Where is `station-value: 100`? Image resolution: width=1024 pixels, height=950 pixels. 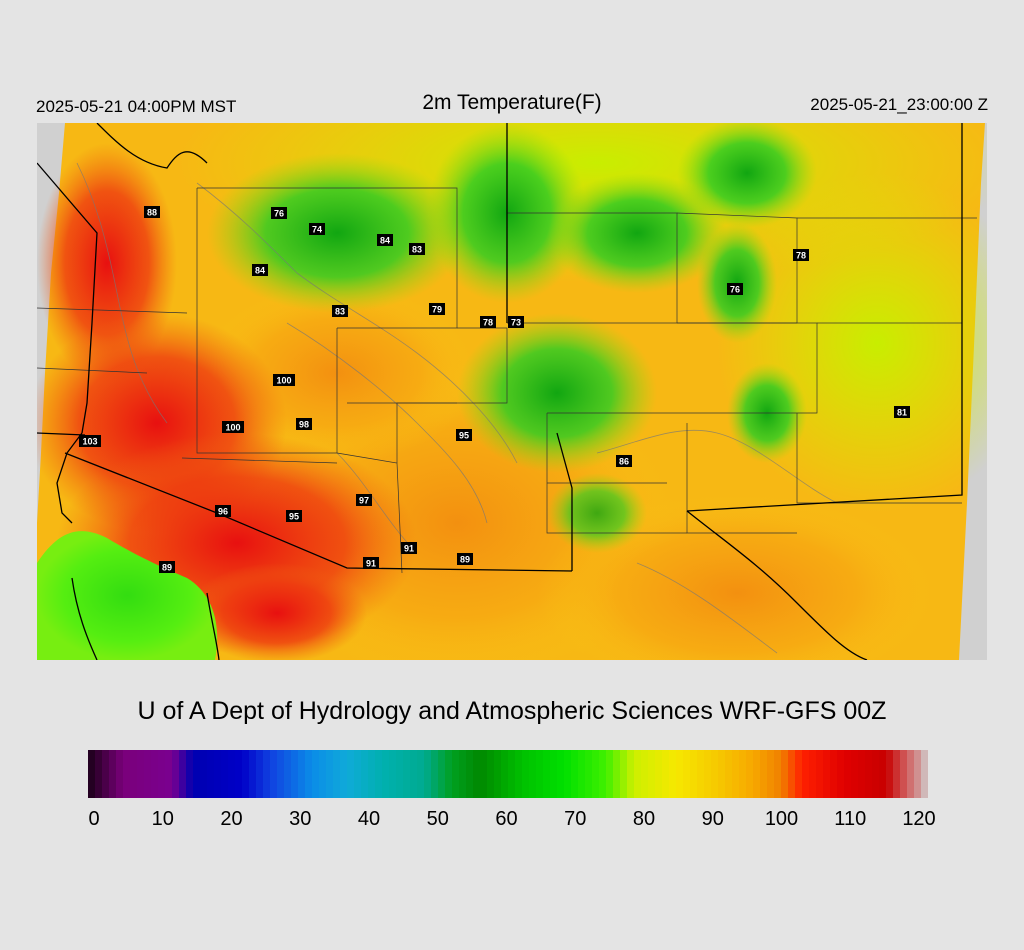 station-value: 100 is located at coordinates (283, 381).